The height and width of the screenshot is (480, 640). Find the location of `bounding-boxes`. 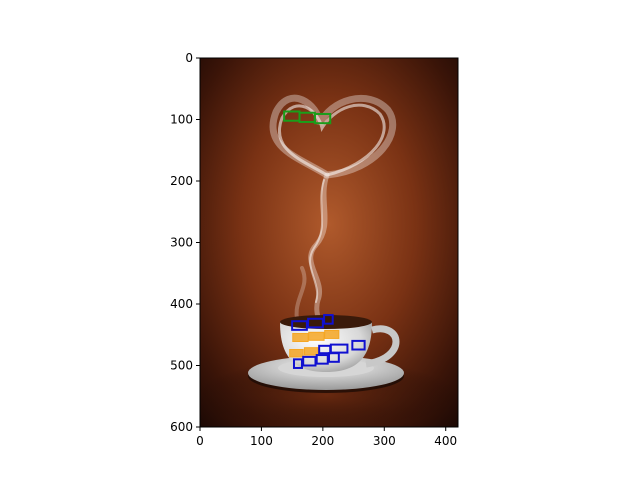

bounding-boxes is located at coordinates (324, 239).